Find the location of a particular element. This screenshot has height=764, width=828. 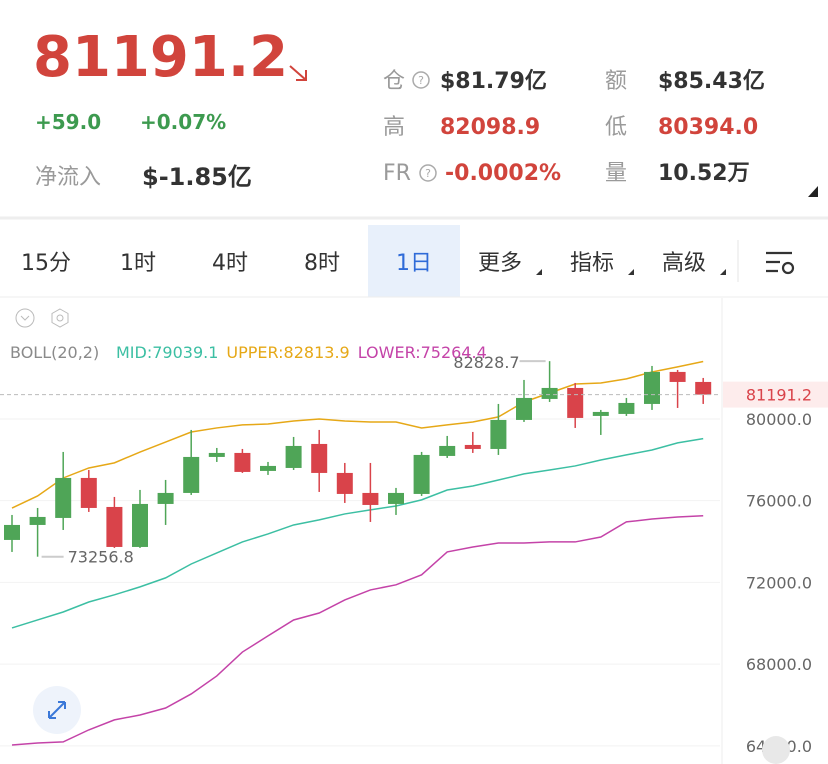

stat-label: 高 is located at coordinates (394, 127).